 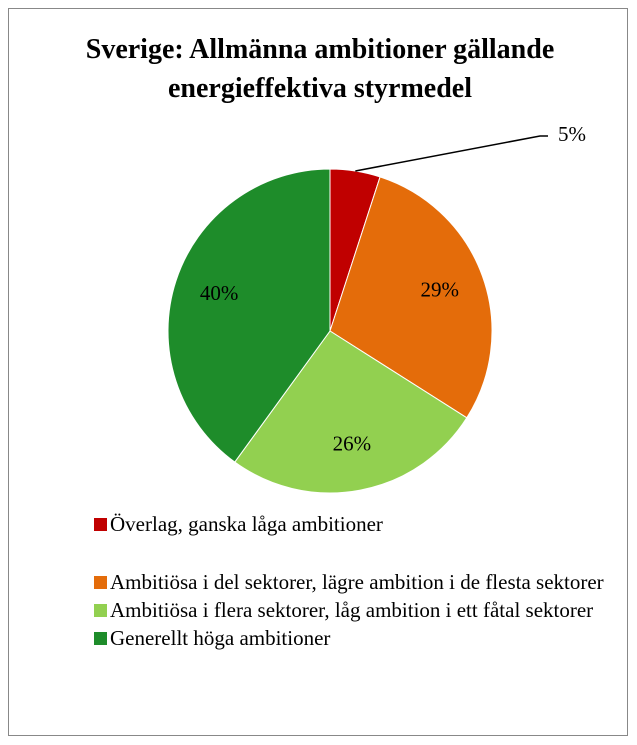 What do you see at coordinates (361, 638) in the screenshot?
I see `legend-item: Generellt höga ambitioner` at bounding box center [361, 638].